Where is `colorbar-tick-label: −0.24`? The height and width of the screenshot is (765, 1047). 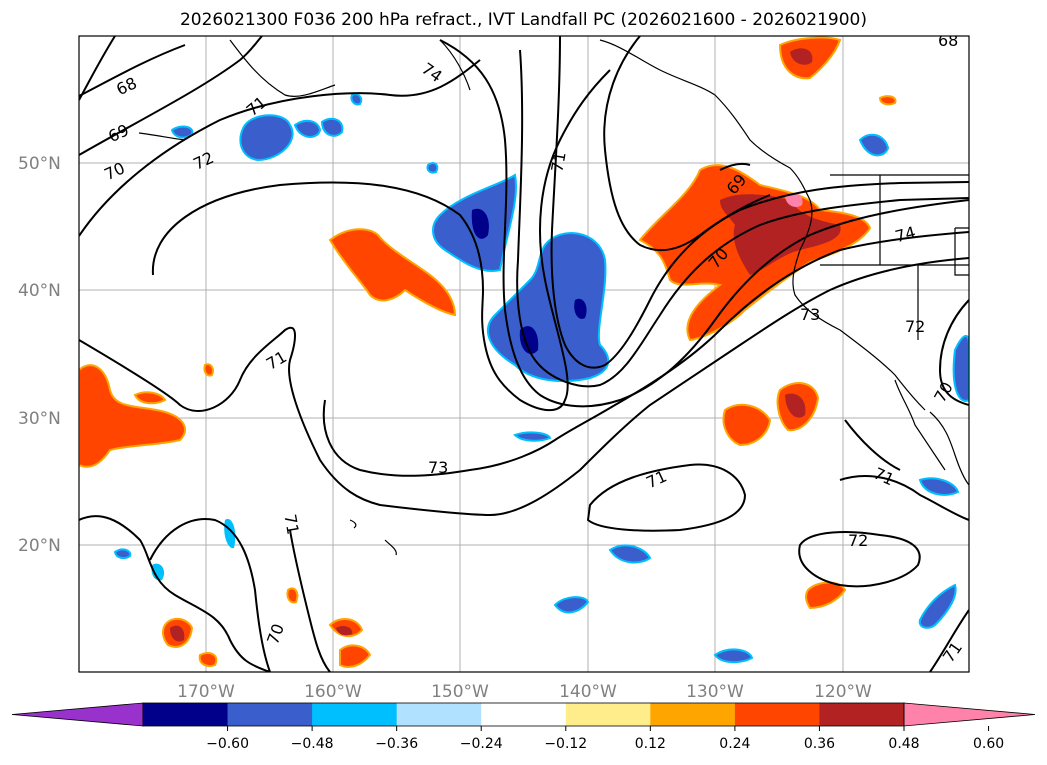
colorbar-tick-label: −0.24 is located at coordinates (481, 744).